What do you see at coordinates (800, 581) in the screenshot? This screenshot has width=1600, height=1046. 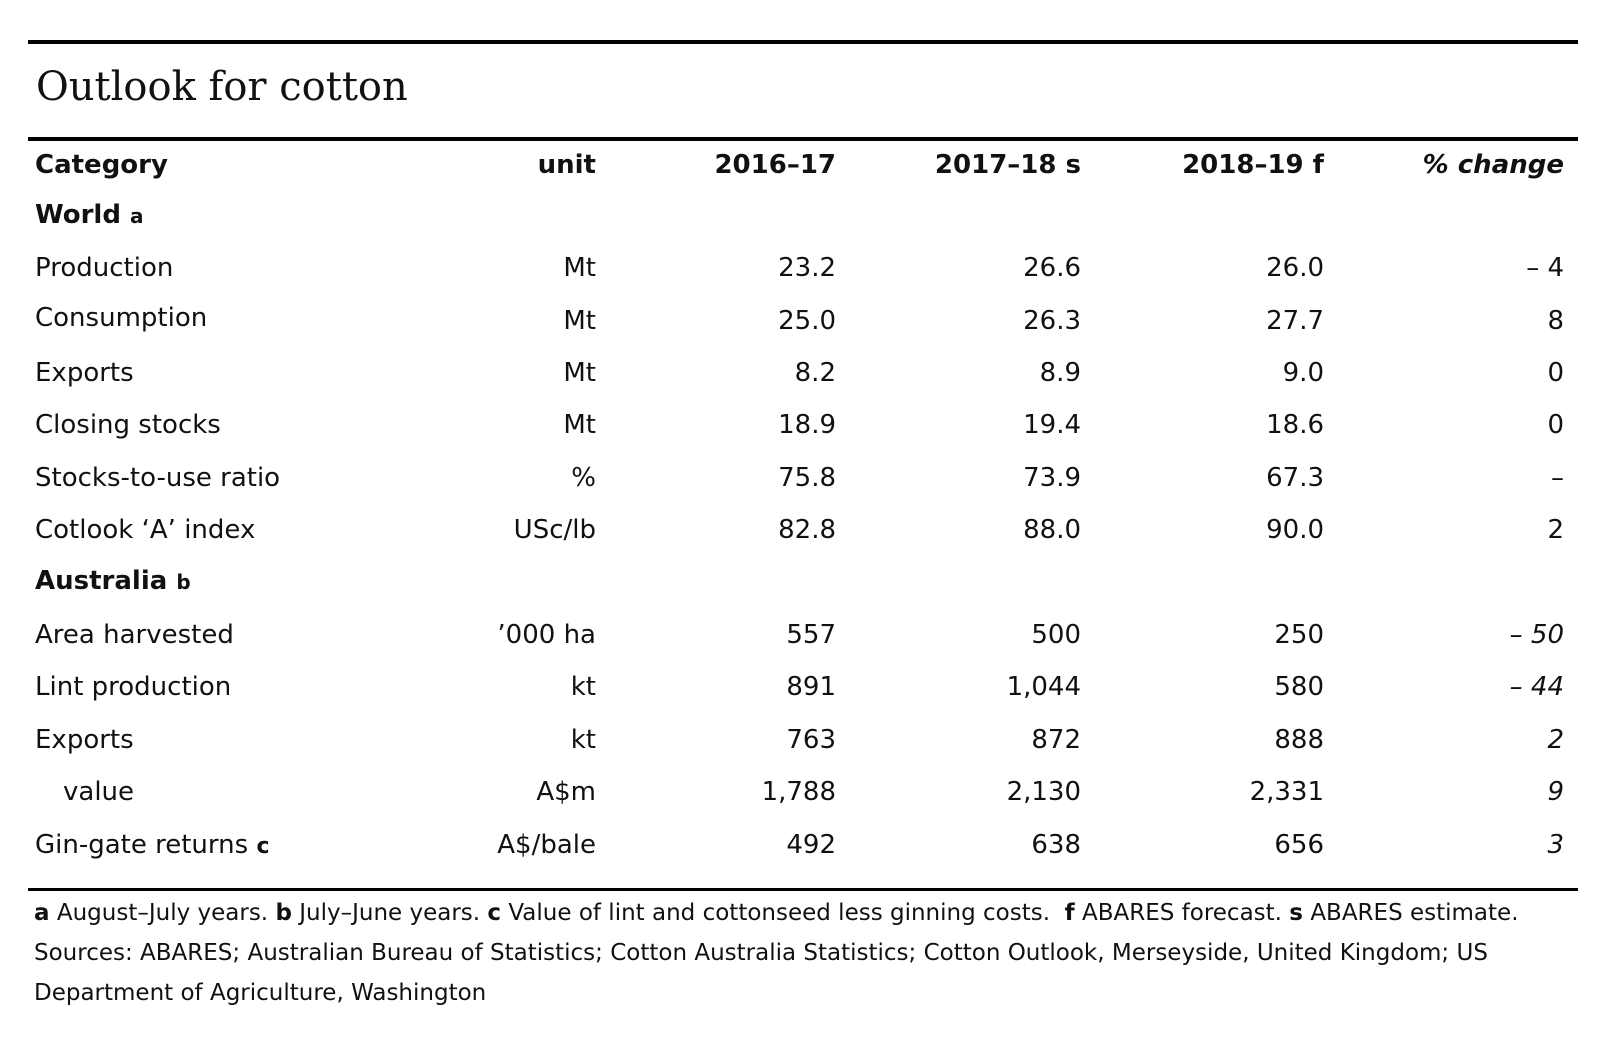 I see `section-australia: Australia b` at bounding box center [800, 581].